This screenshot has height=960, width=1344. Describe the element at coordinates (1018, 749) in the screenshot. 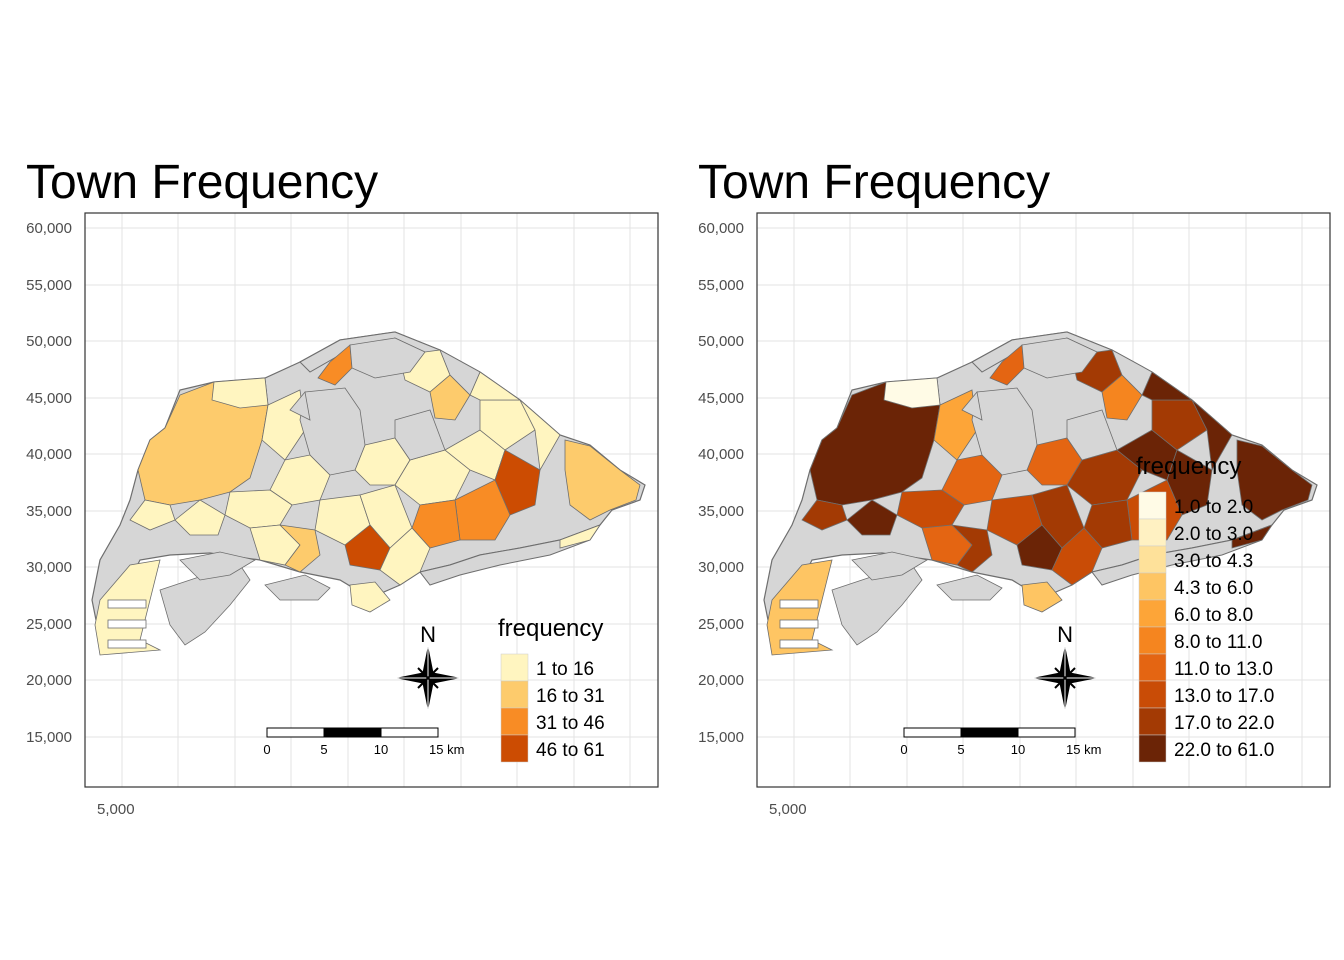

I see `scale-bar-label: 10` at that location.